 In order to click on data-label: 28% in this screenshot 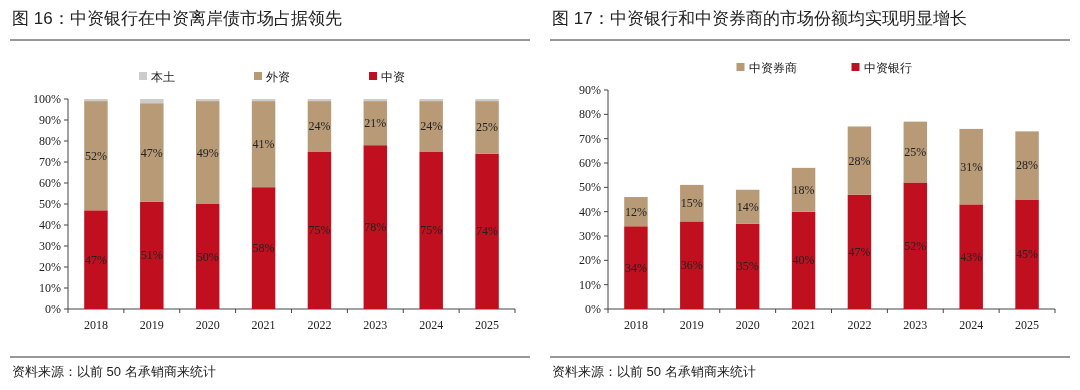, I will do `click(1027, 165)`.